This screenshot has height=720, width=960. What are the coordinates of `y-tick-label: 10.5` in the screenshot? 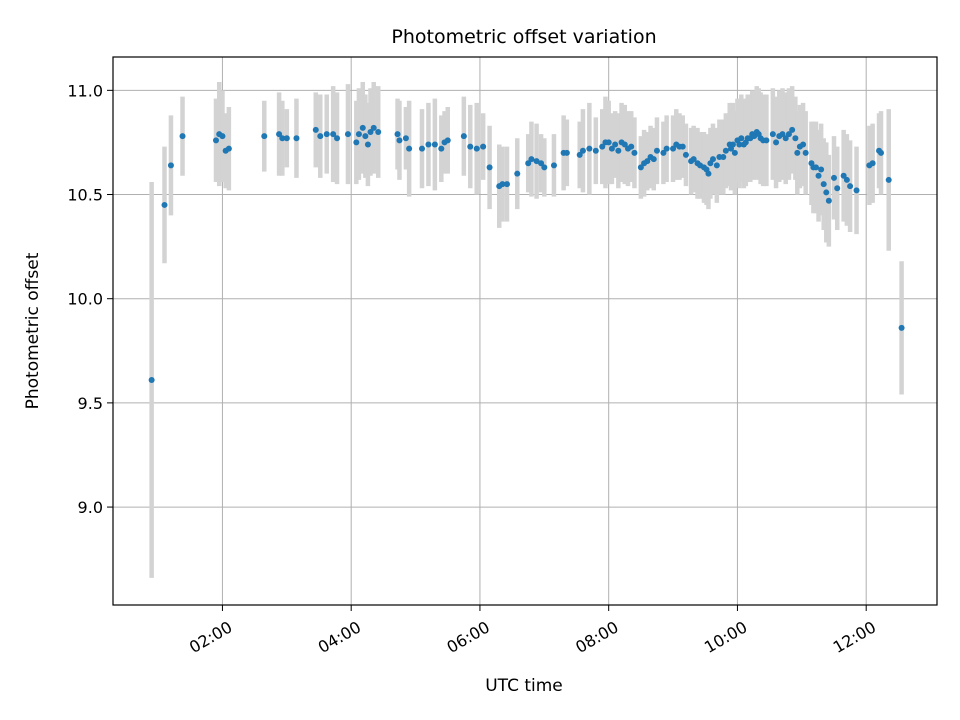 It's located at (85, 195).